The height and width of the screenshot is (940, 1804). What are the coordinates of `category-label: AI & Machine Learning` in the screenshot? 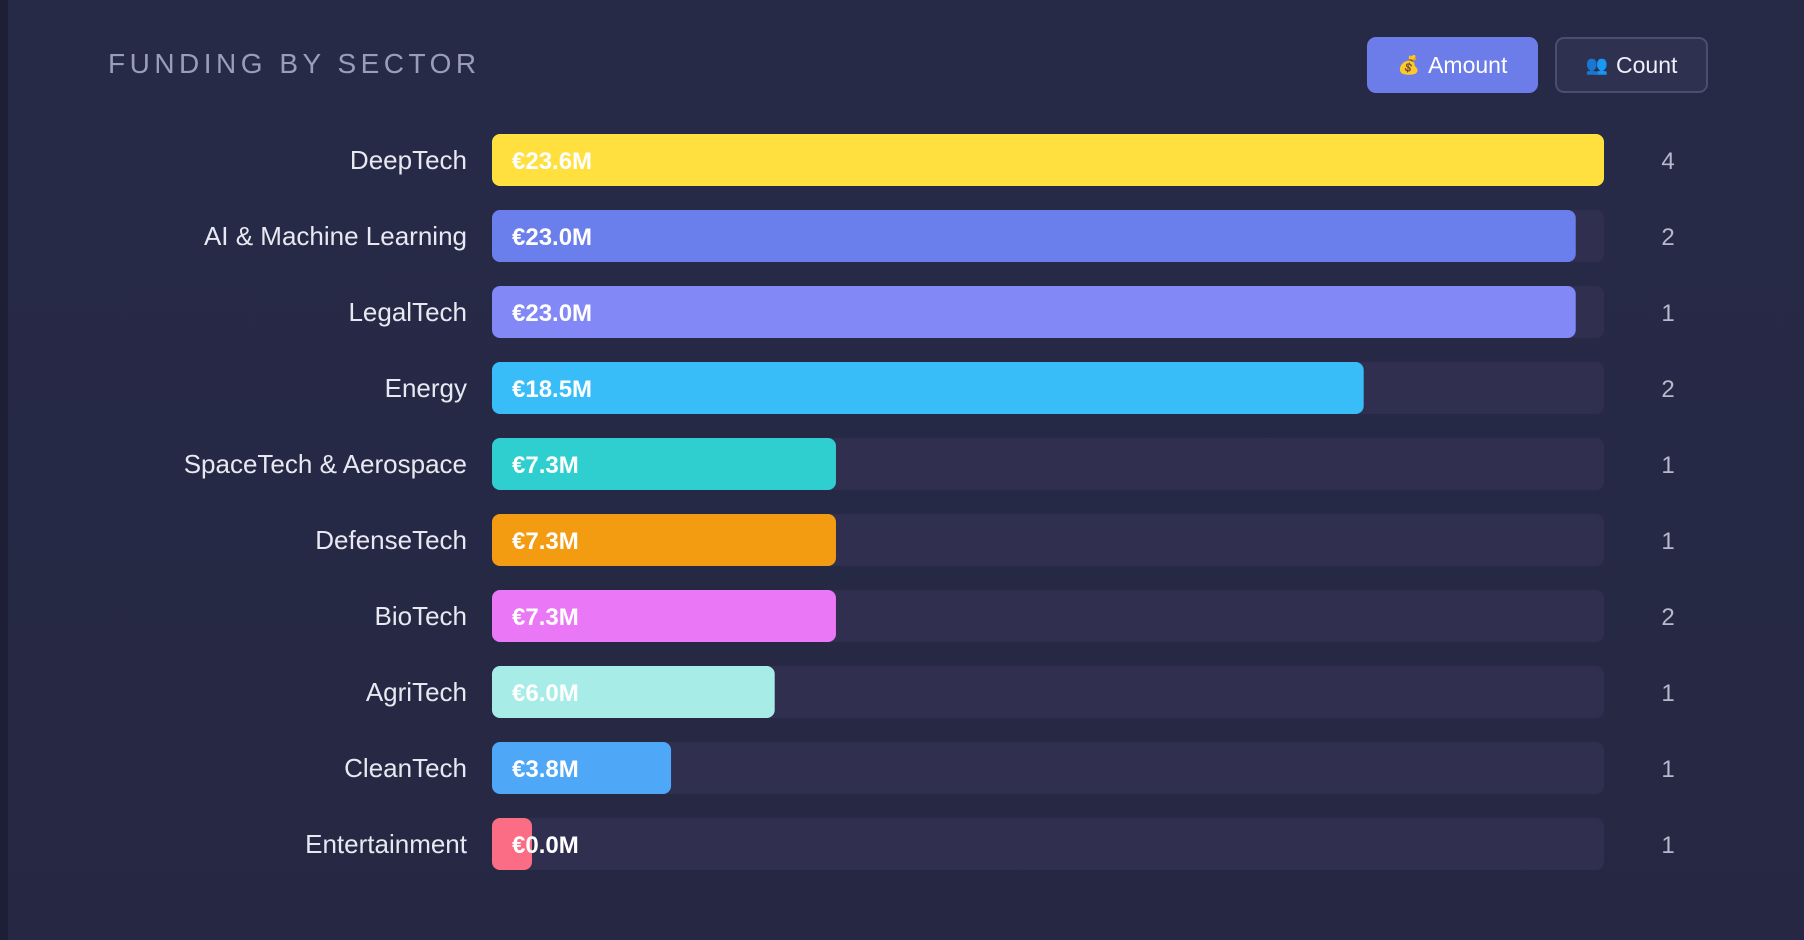 It's located at (335, 236).